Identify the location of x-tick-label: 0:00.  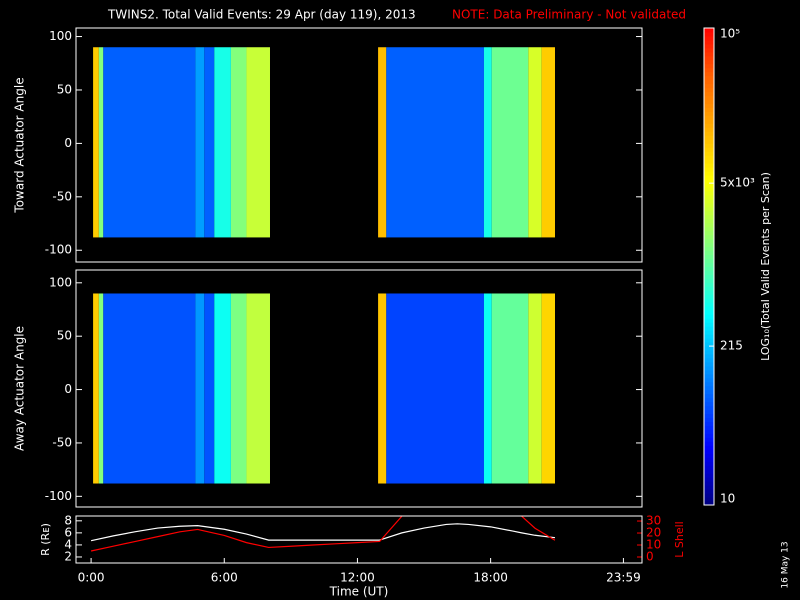
(91, 578).